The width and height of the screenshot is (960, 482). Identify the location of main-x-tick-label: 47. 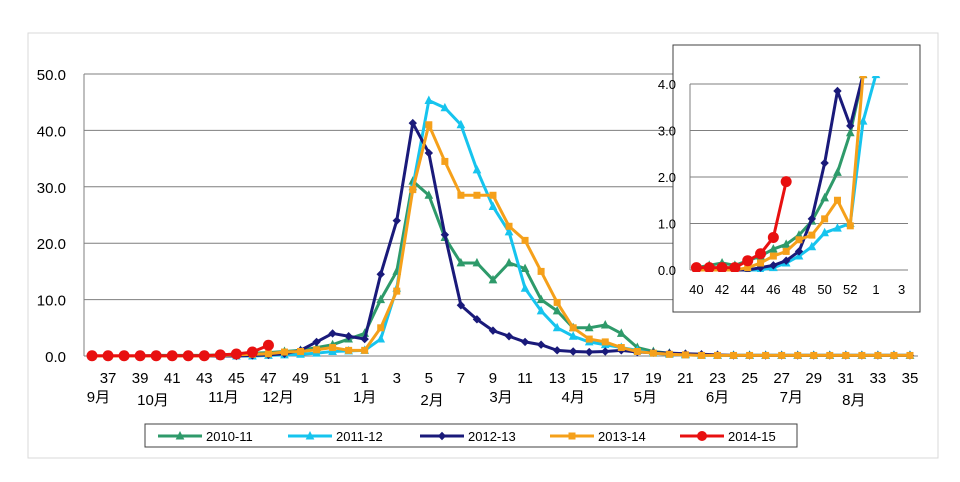
(268, 378).